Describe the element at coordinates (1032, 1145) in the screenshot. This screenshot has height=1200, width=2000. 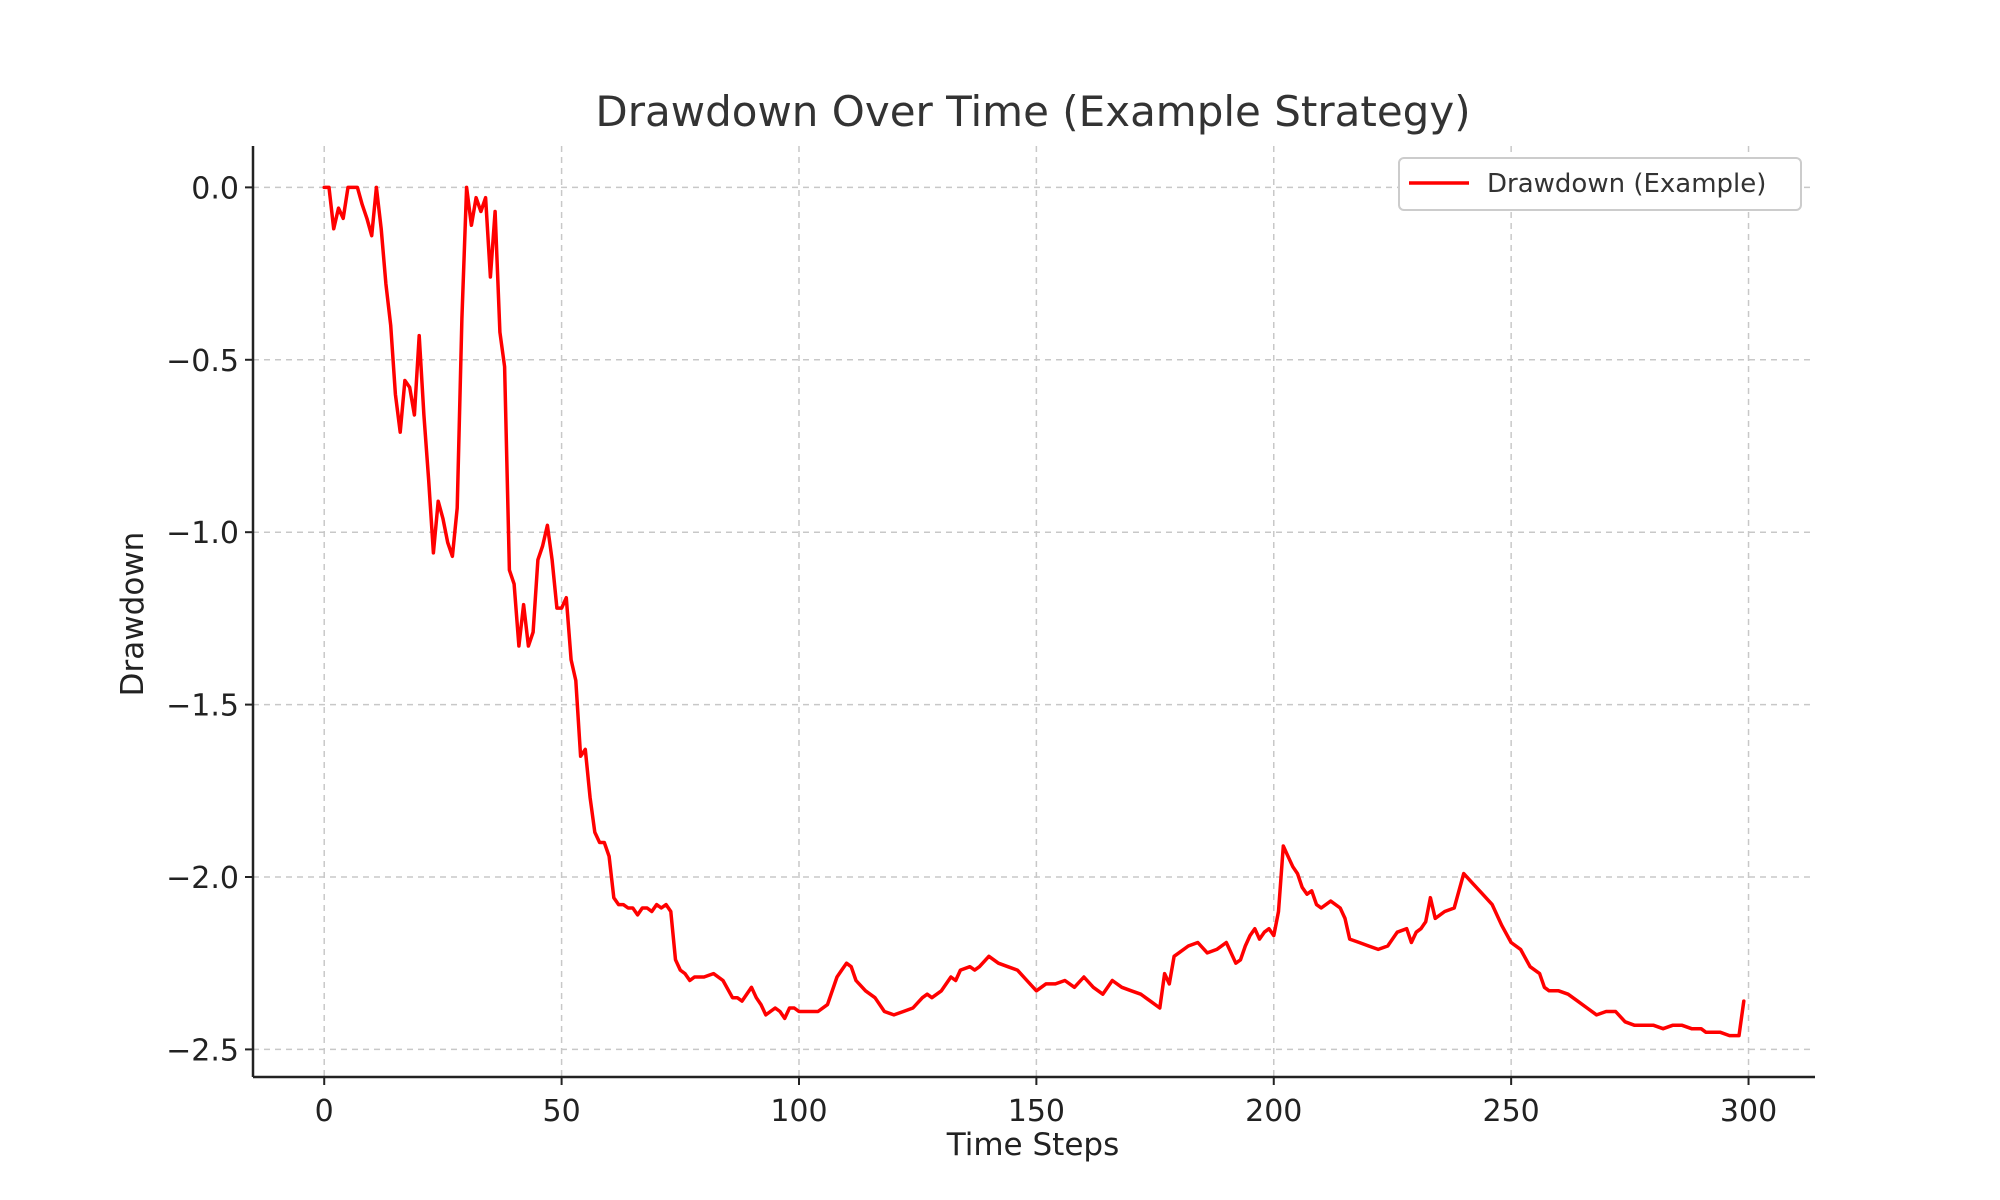
I see `x-axis-label: Time Steps` at that location.